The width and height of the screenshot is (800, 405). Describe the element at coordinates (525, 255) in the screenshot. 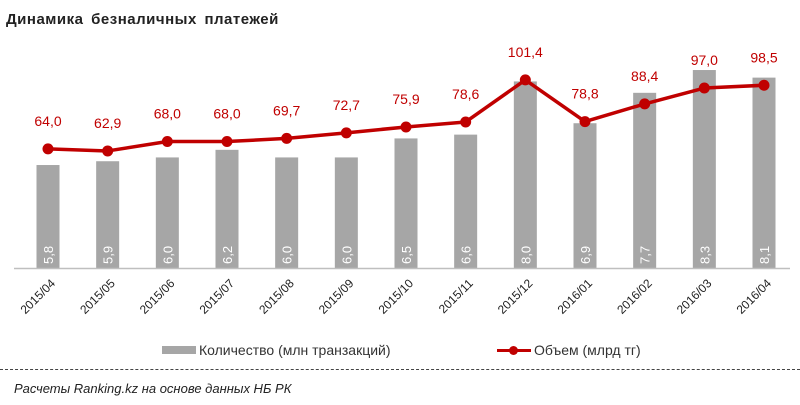

I see `bar-label: 8,0` at that location.